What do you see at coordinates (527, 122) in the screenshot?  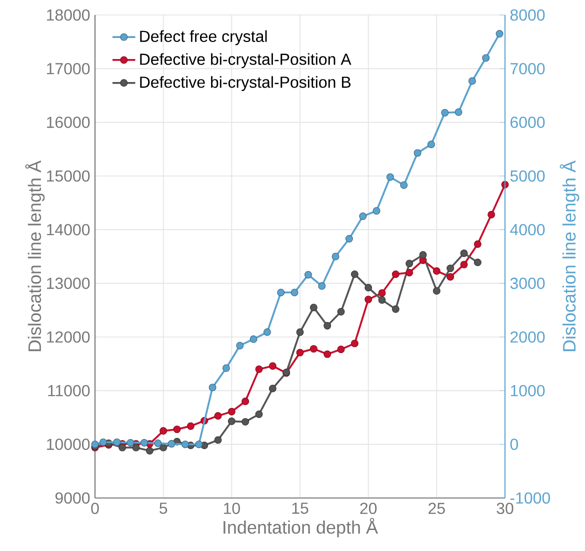 I see `y2-tick-label: 6000` at bounding box center [527, 122].